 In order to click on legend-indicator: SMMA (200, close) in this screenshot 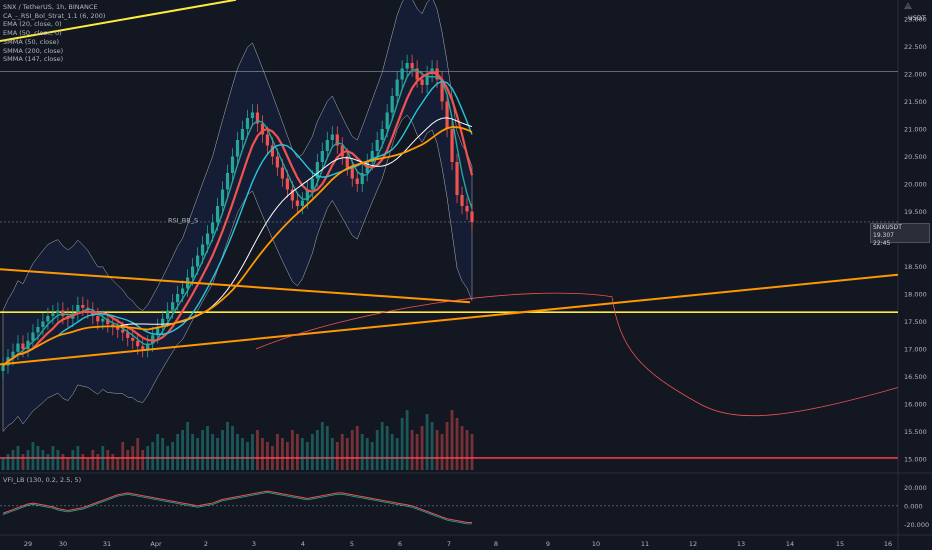, I will do `click(33, 50)`.